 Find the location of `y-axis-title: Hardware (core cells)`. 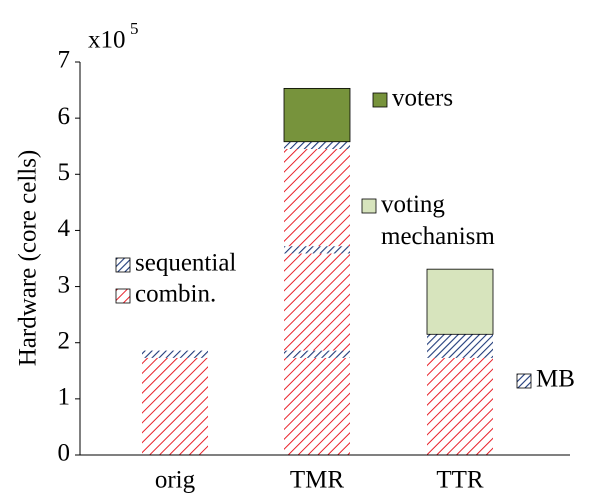

y-axis-title: Hardware (core cells) is located at coordinates (28, 258).